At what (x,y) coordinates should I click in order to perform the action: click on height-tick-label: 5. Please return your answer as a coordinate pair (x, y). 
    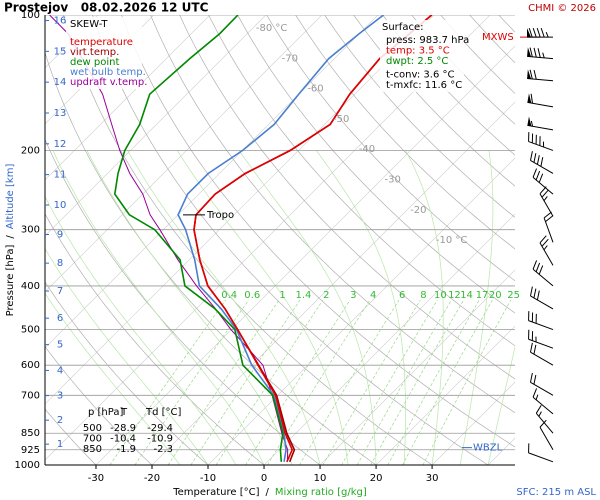
    Looking at the image, I should click on (60, 345).